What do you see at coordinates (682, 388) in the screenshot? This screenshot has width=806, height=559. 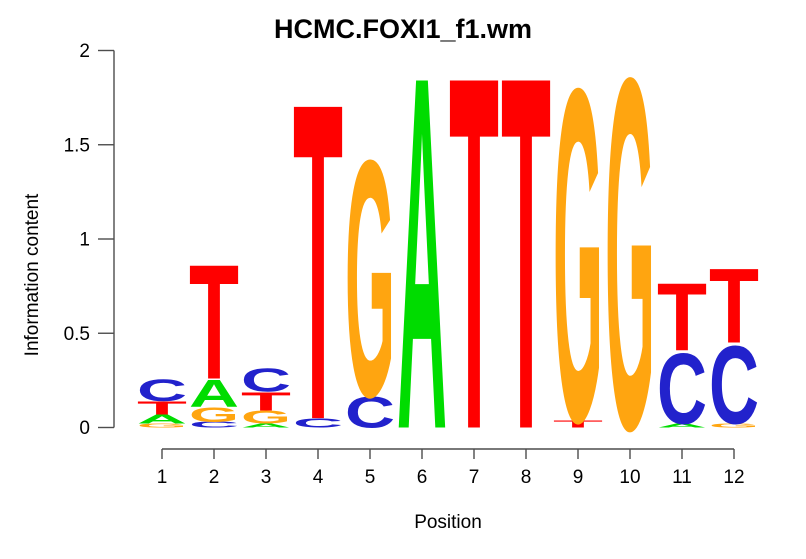 I see `logo-letter-C-pos11: C` at bounding box center [682, 388].